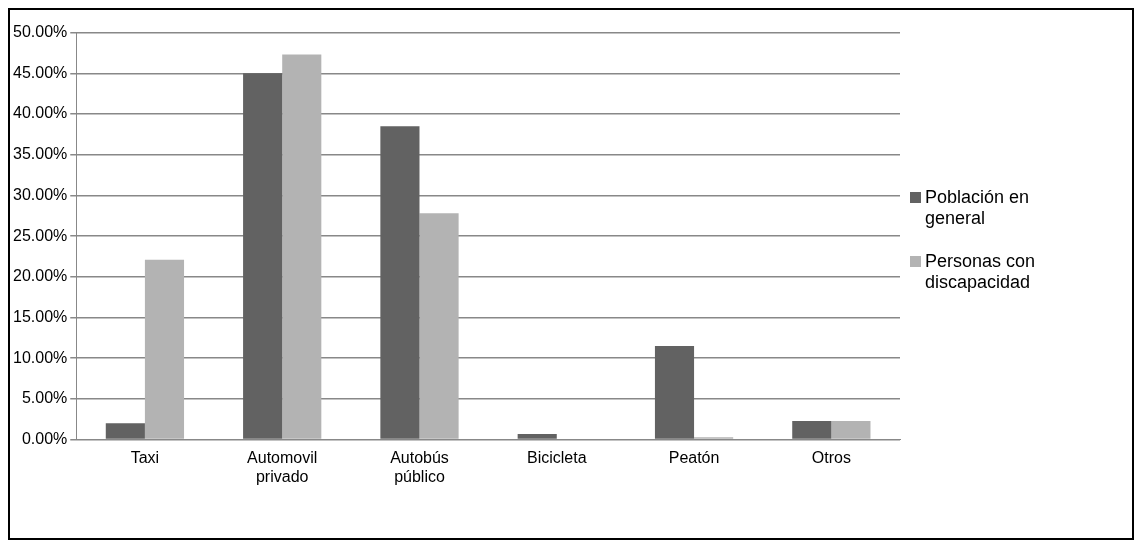 This screenshot has height=552, width=1146. I want to click on y-tick-label: 50.00%, so click(40, 32).